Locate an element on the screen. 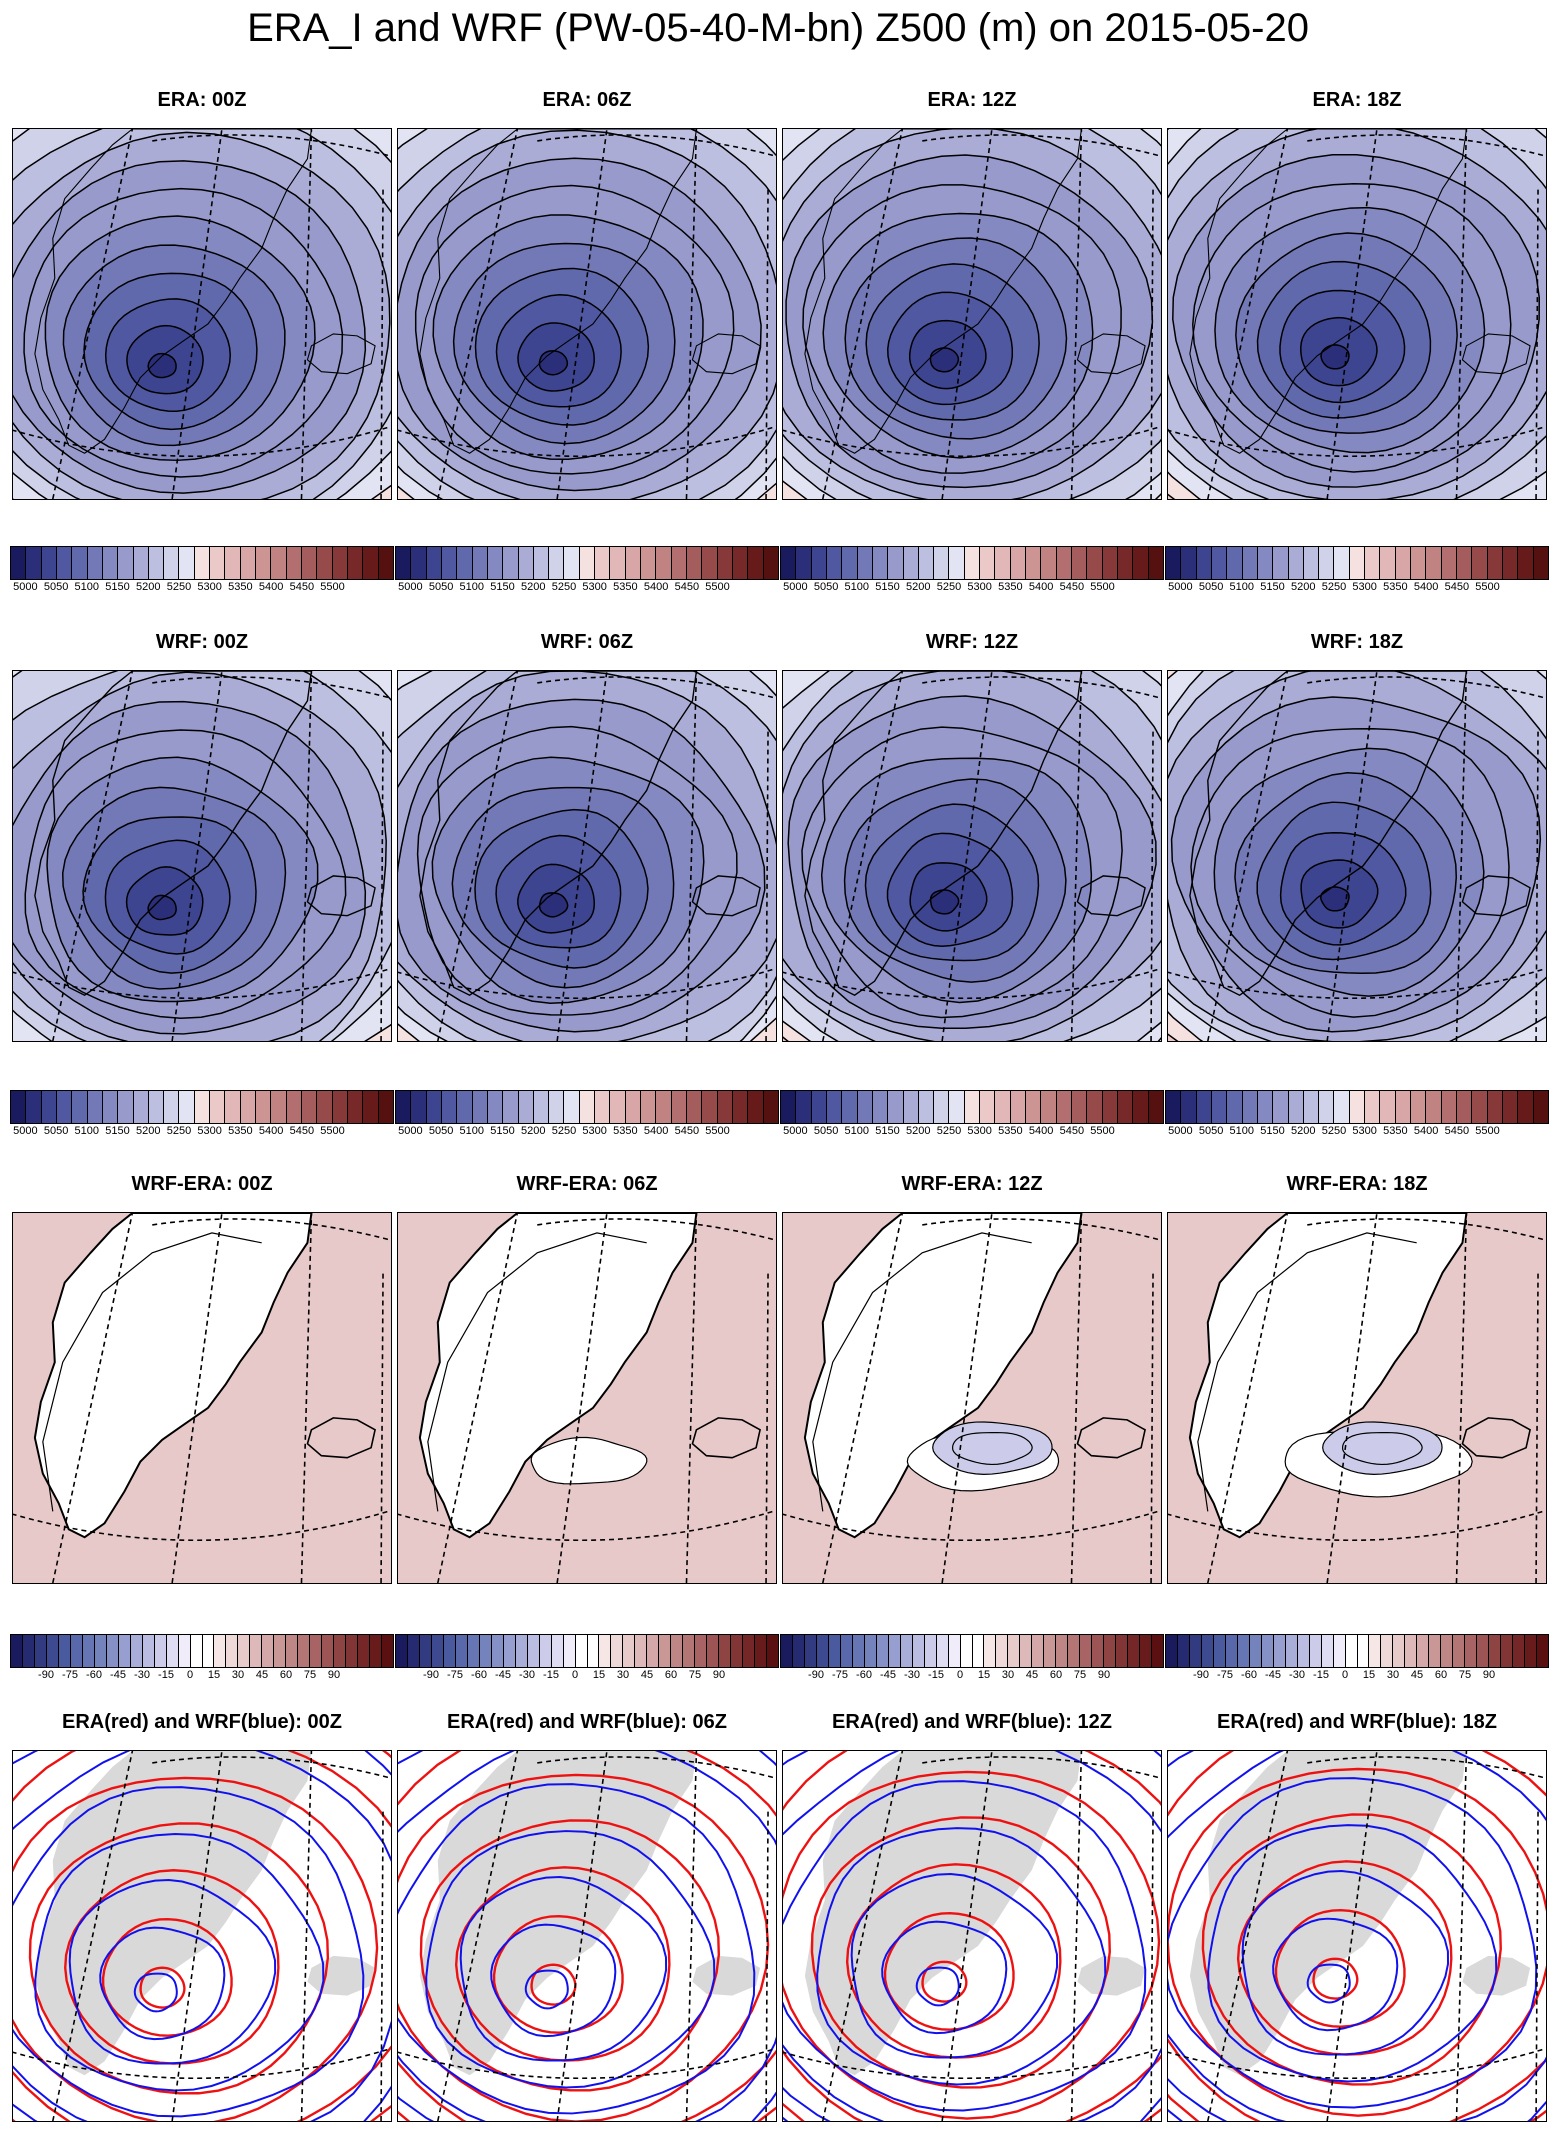 The height and width of the screenshot is (2141, 1556). colorbar-label: 75 is located at coordinates (310, 1675).